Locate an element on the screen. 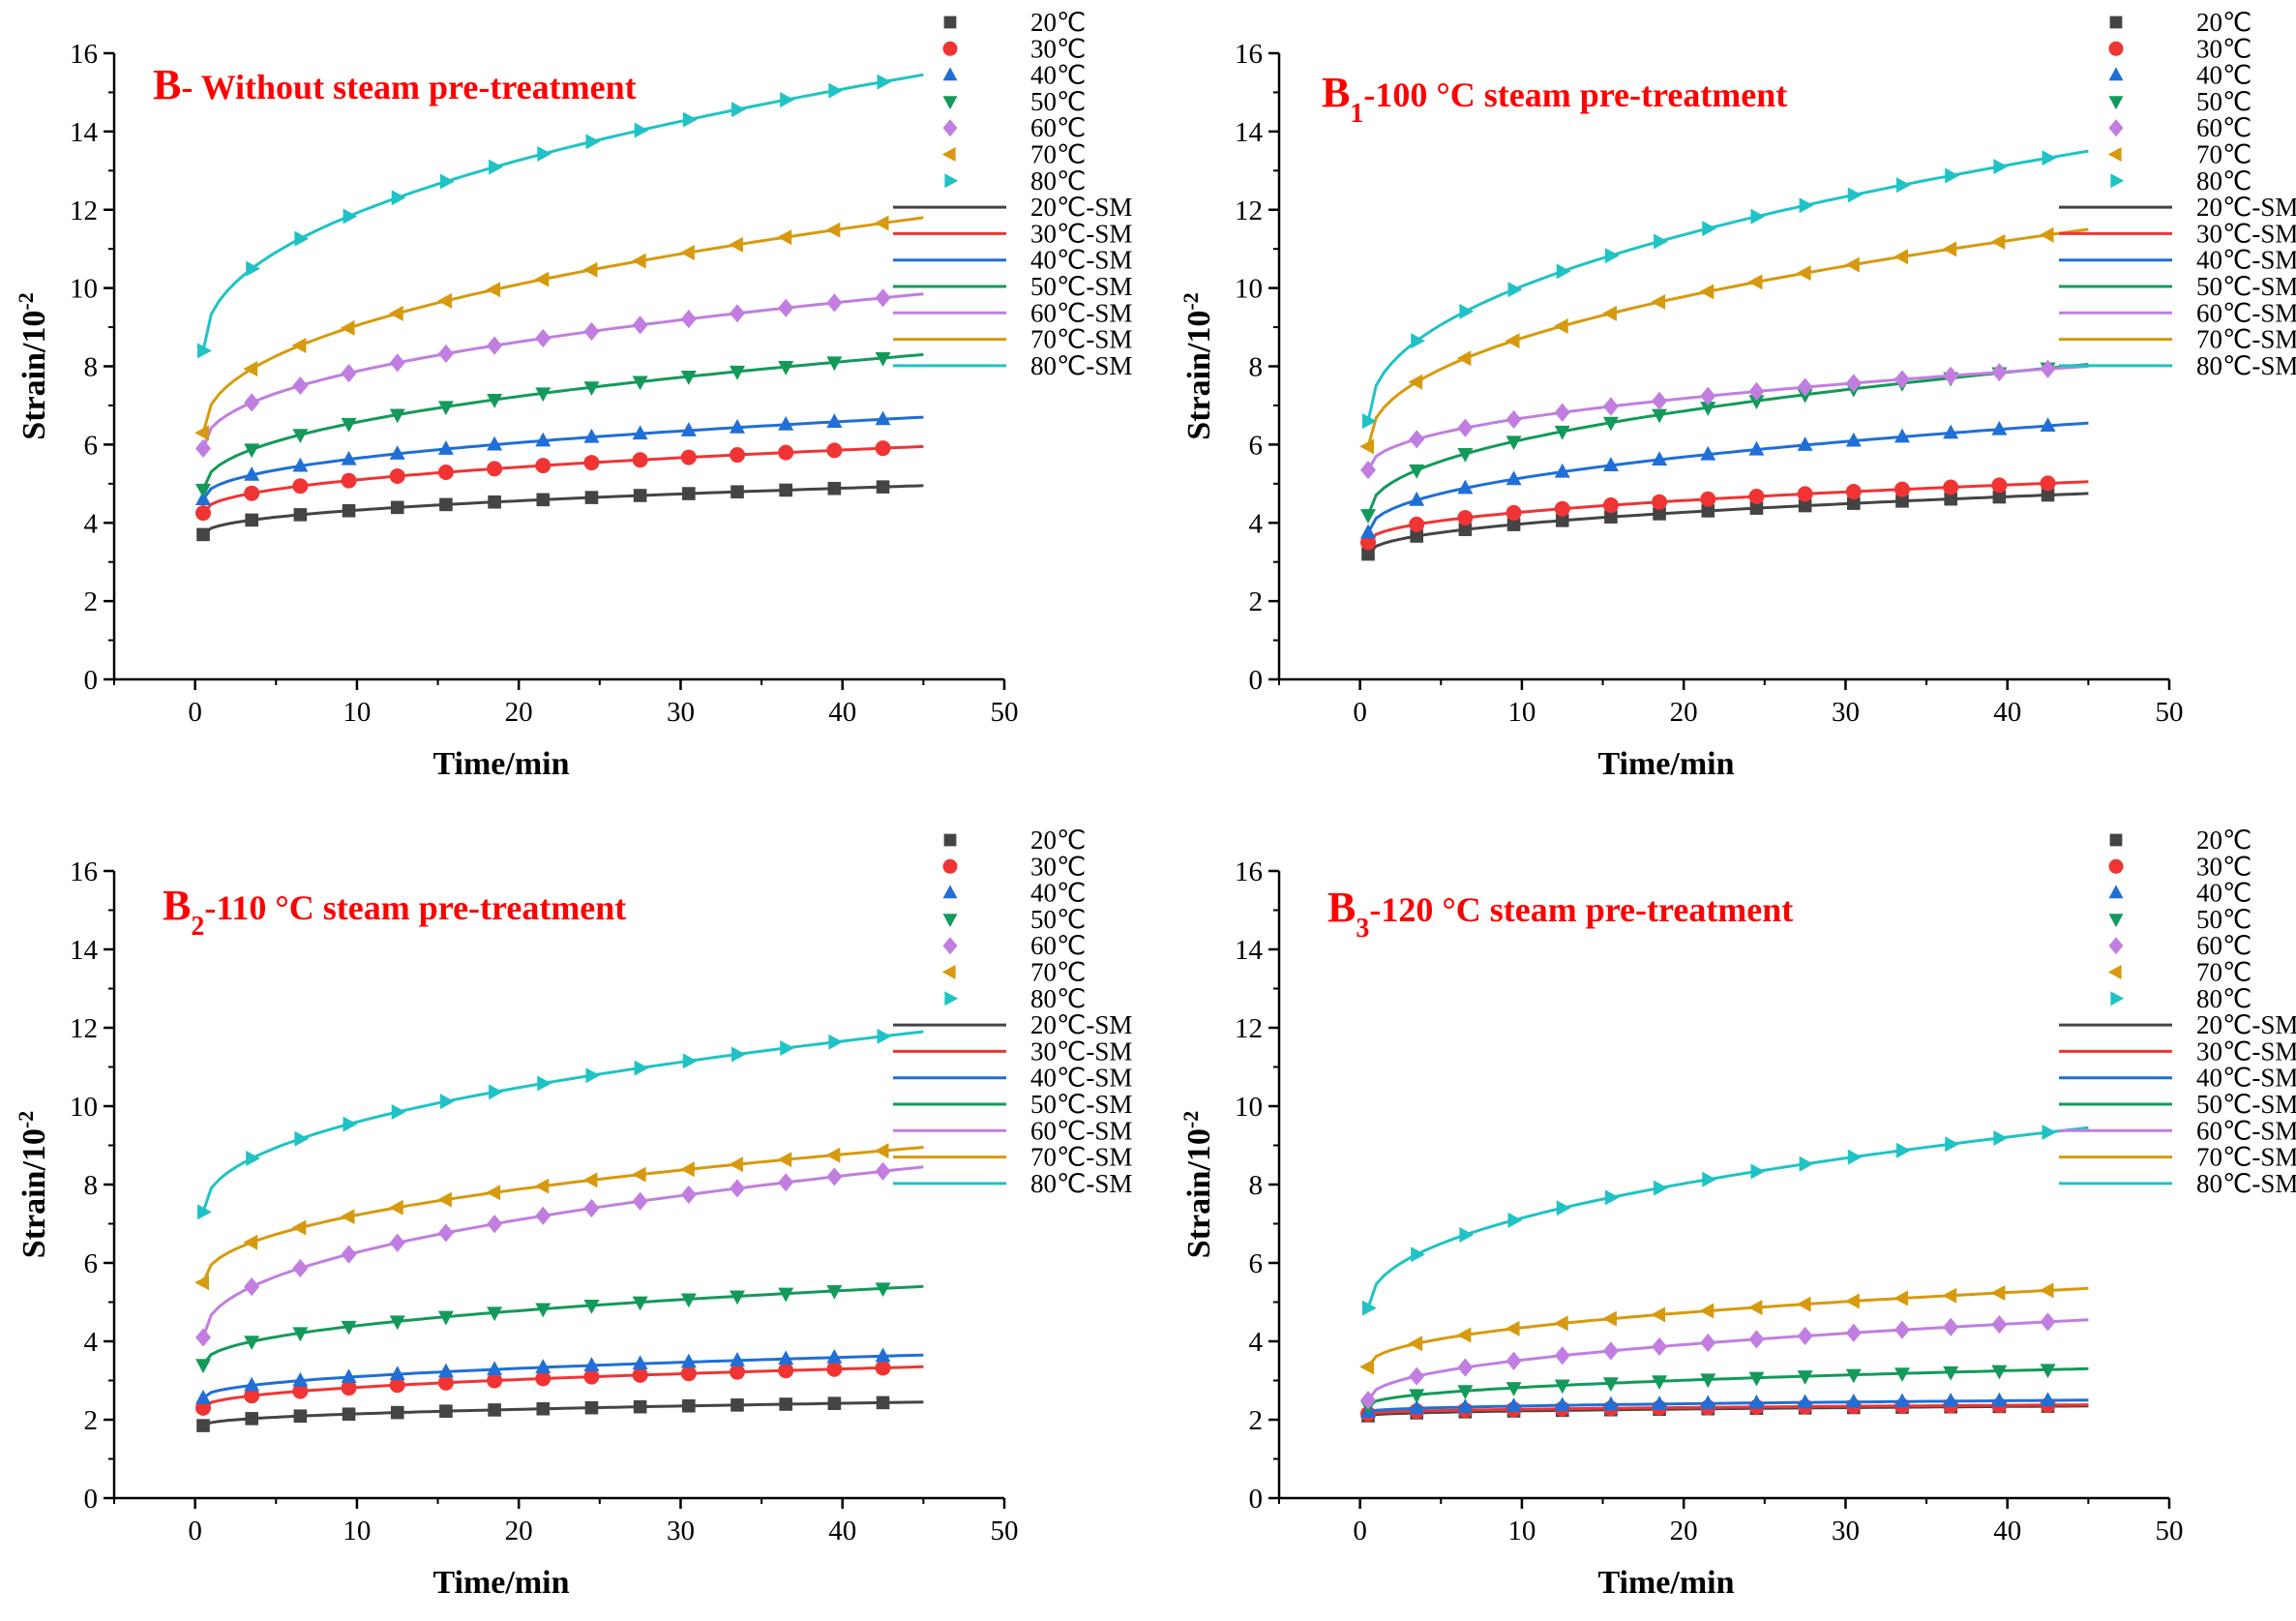 The height and width of the screenshot is (1621, 2296). panel-title-text: -120 °C steam pre-treatment is located at coordinates (1581, 909).